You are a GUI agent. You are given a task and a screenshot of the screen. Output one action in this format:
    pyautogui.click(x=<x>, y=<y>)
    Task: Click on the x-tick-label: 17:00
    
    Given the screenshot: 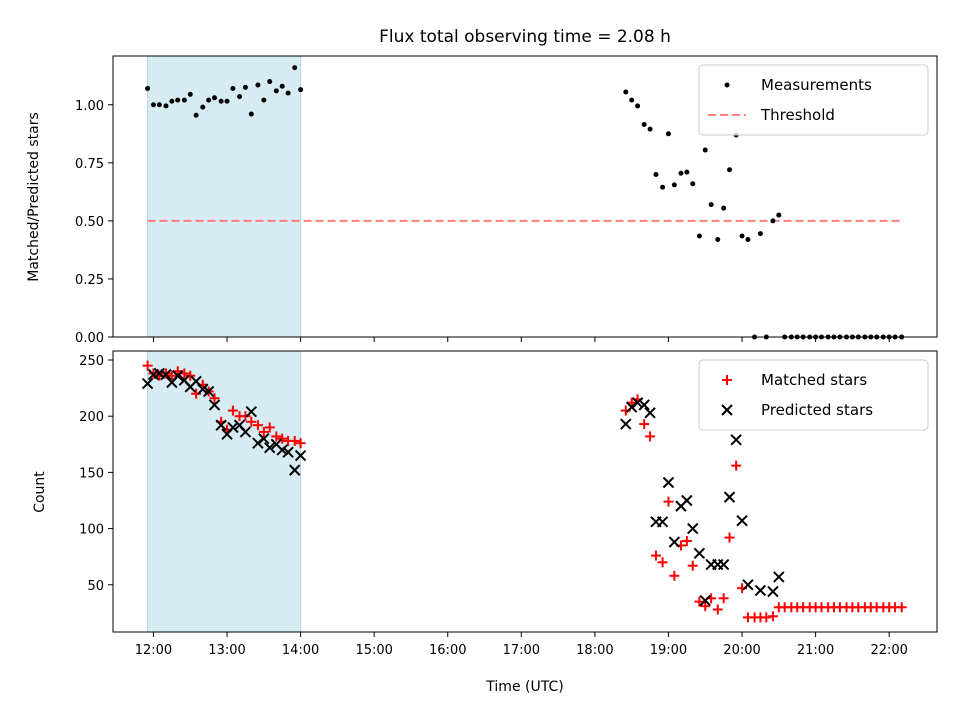 What is the action you would take?
    pyautogui.click(x=521, y=650)
    